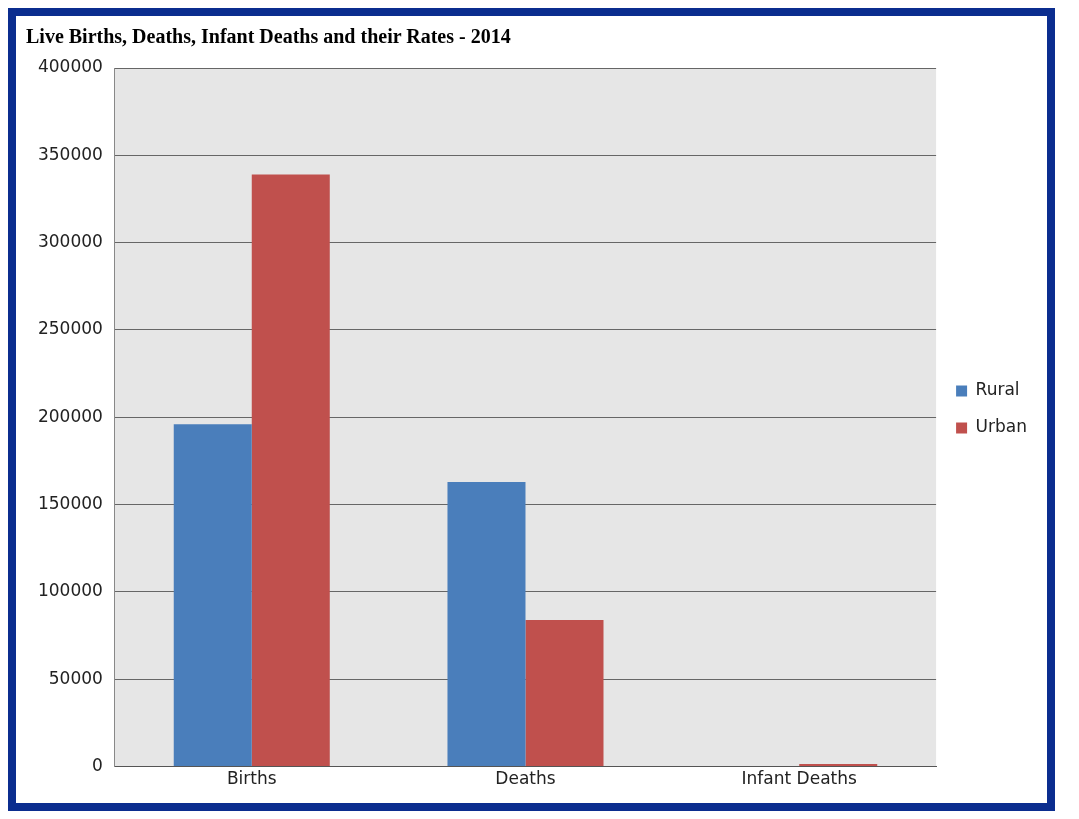  I want to click on y-tick-label: 350000, so click(70, 153).